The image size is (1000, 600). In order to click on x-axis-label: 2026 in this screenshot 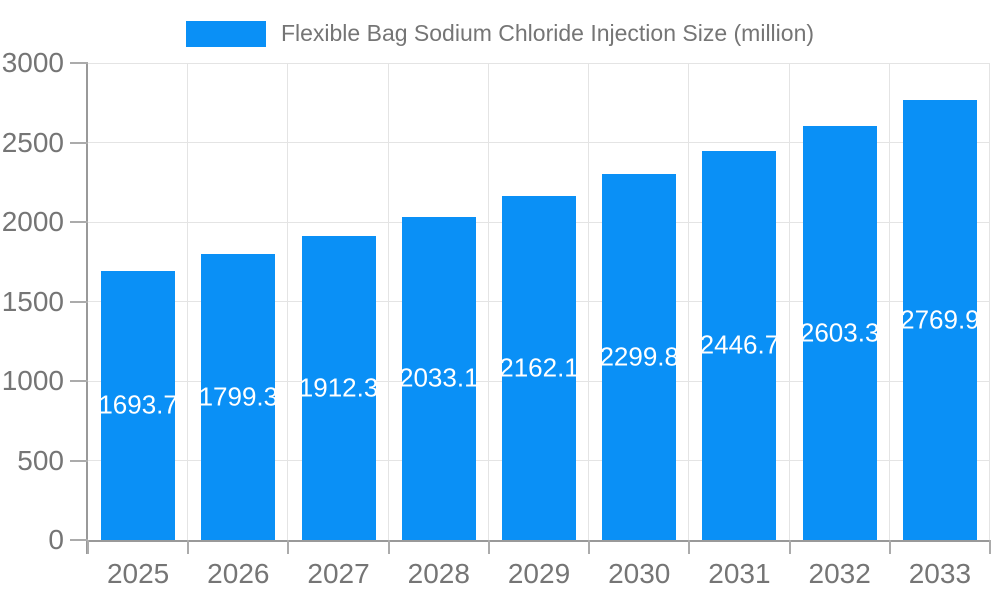, I will do `click(238, 573)`.